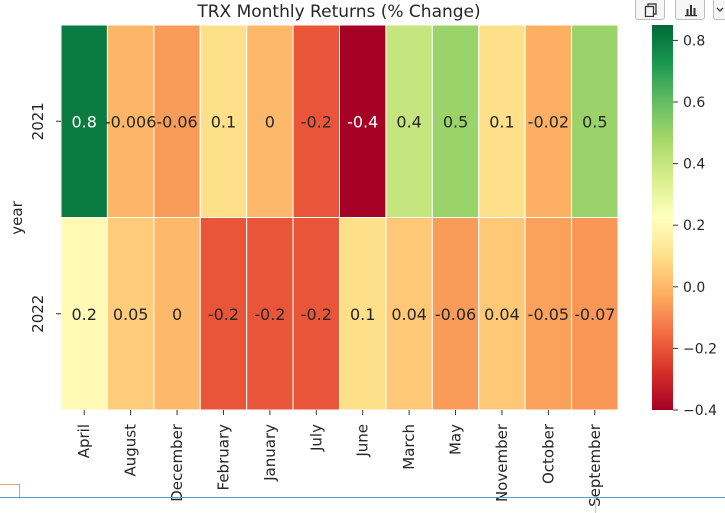  I want to click on x-tick-label: October, so click(548, 453).